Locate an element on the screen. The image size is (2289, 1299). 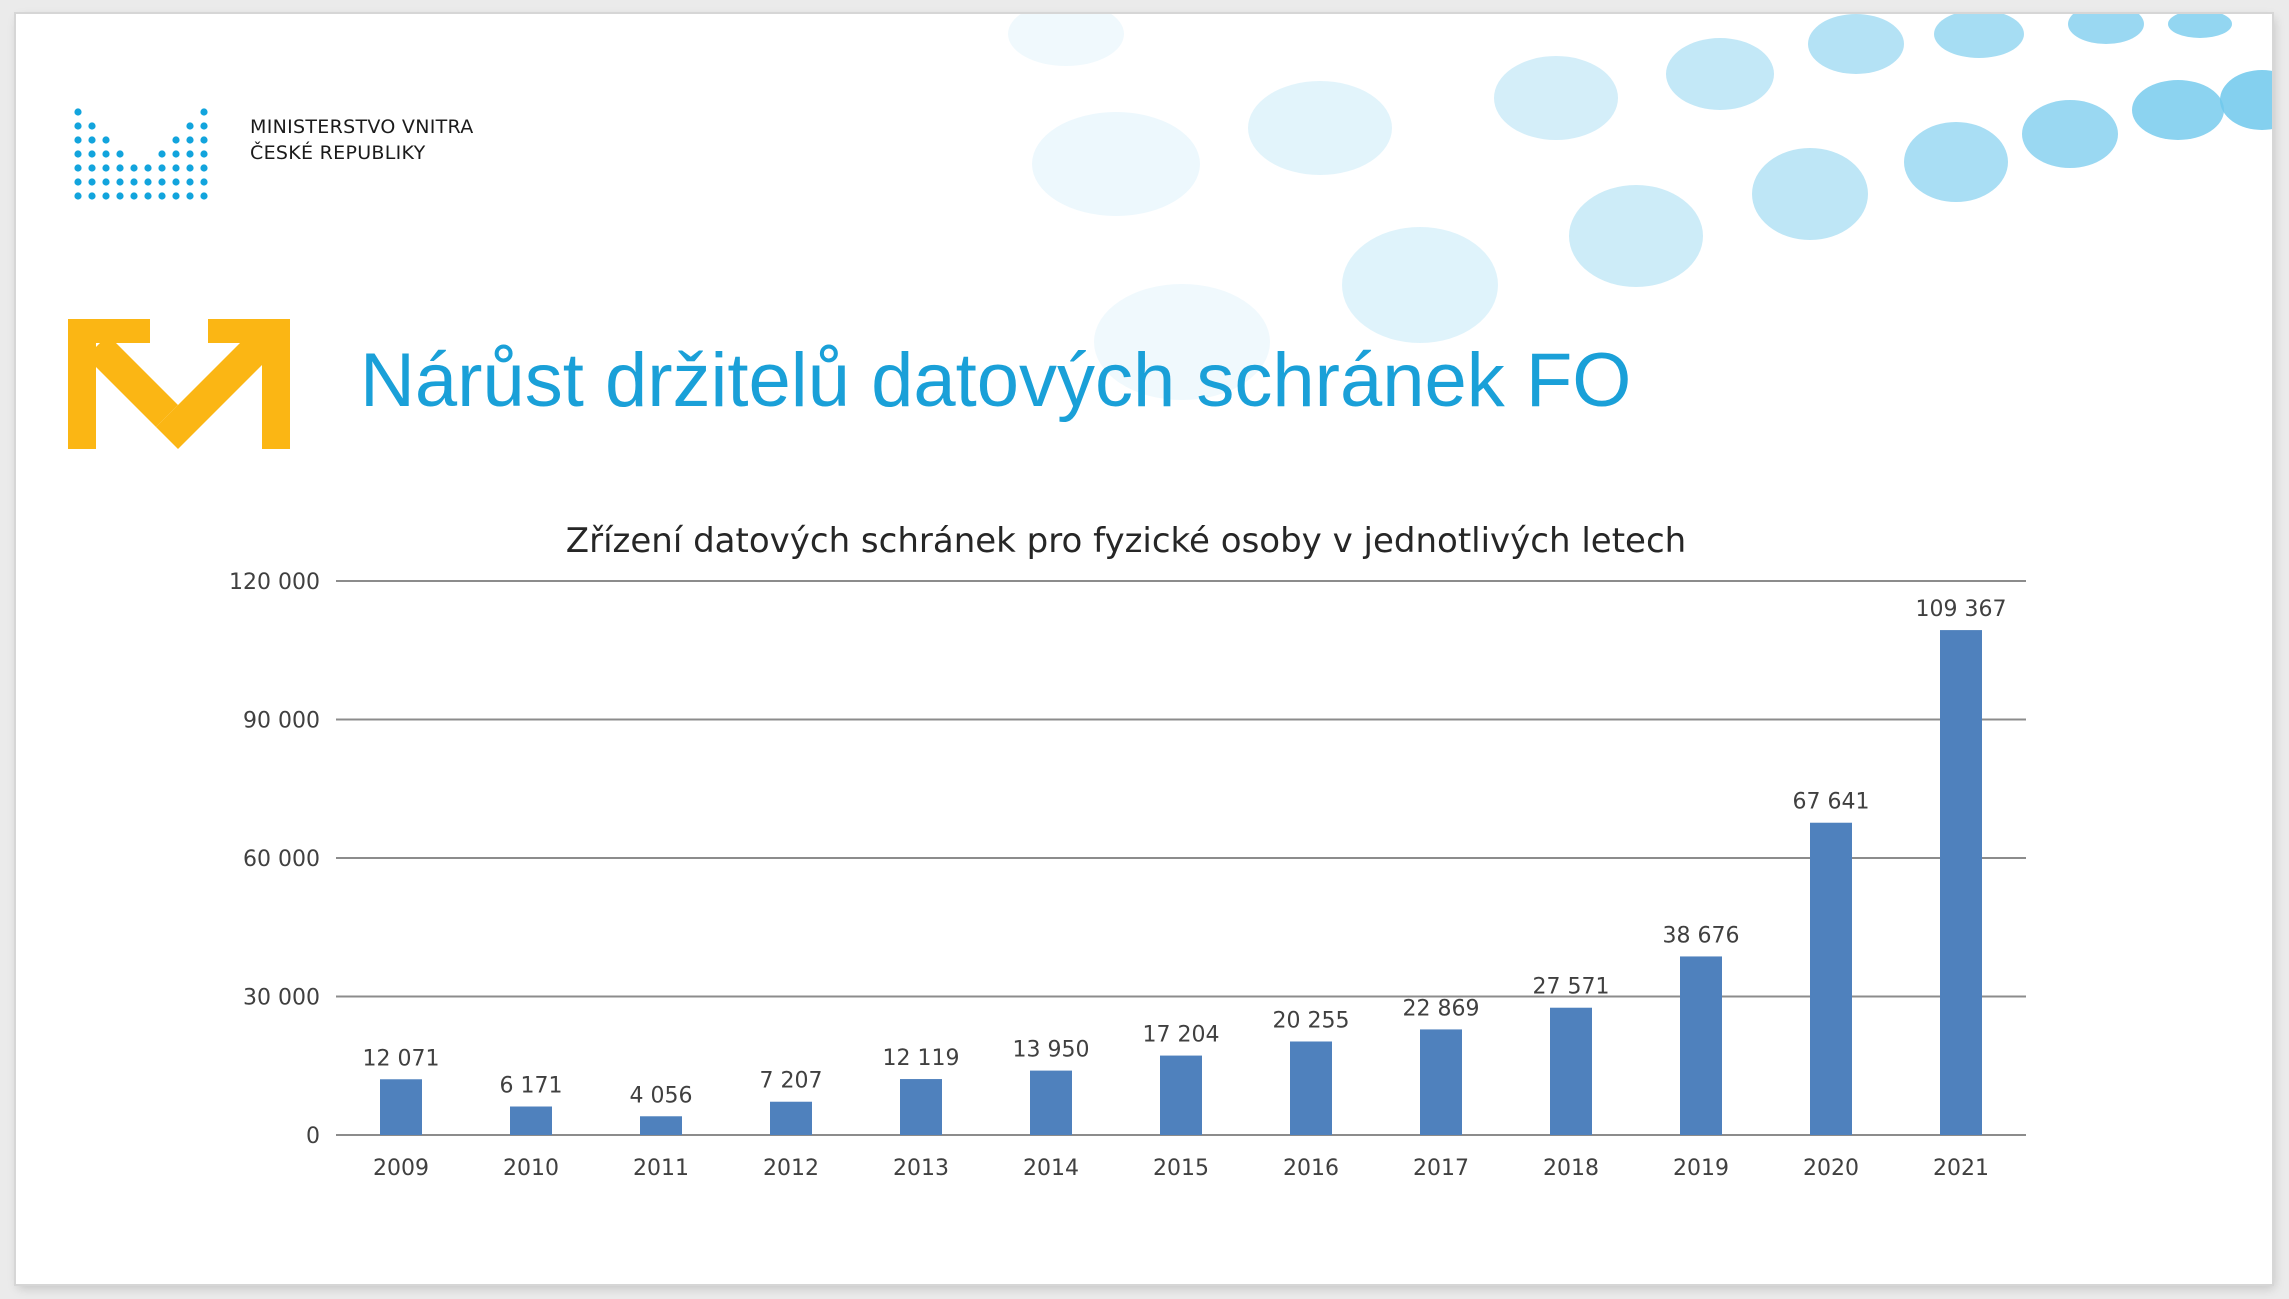
ministry-name-line2: ČESKÉ REPUBLIKY is located at coordinates (338, 153).